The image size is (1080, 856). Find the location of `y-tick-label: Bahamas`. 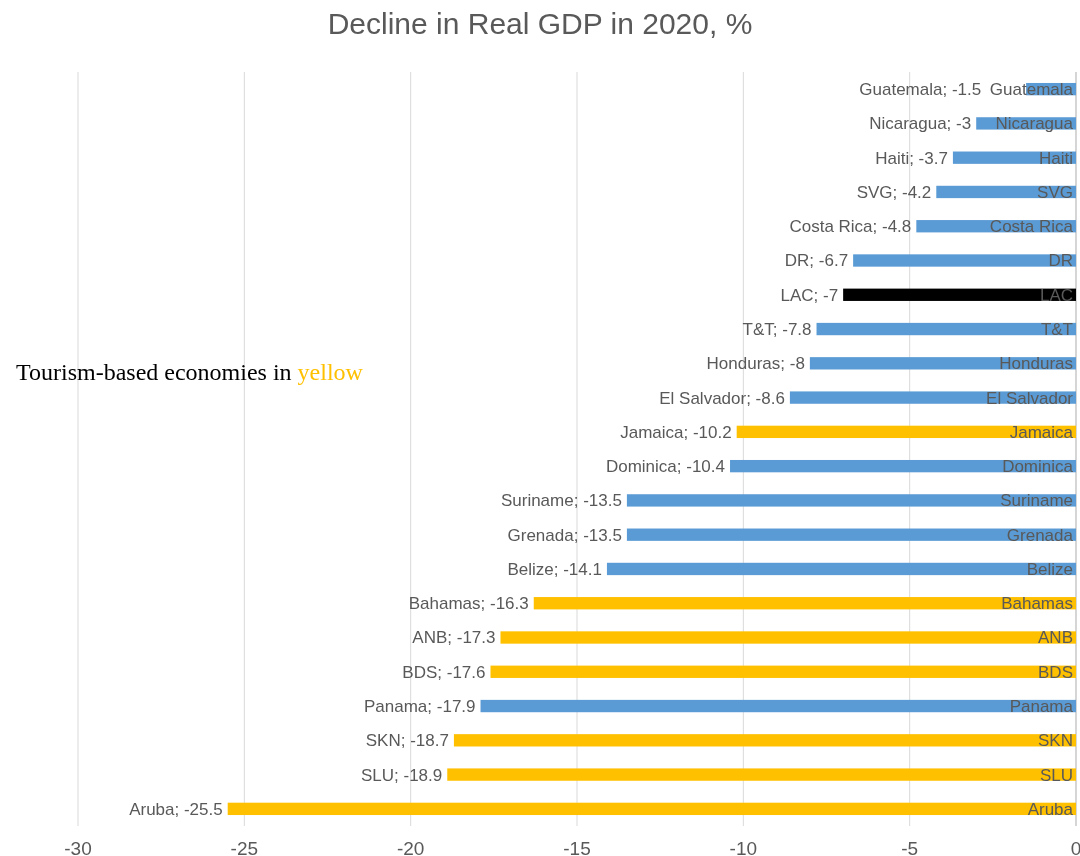

y-tick-label: Bahamas is located at coordinates (1037, 604).